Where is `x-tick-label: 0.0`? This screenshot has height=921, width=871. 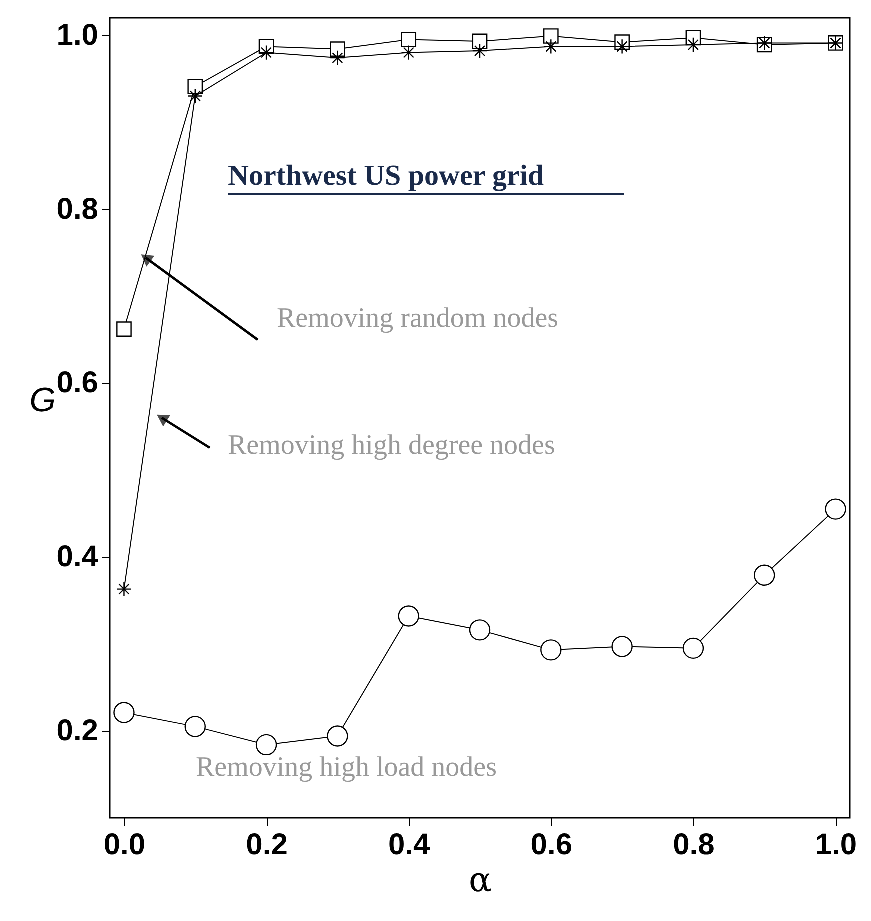 x-tick-label: 0.0 is located at coordinates (125, 845).